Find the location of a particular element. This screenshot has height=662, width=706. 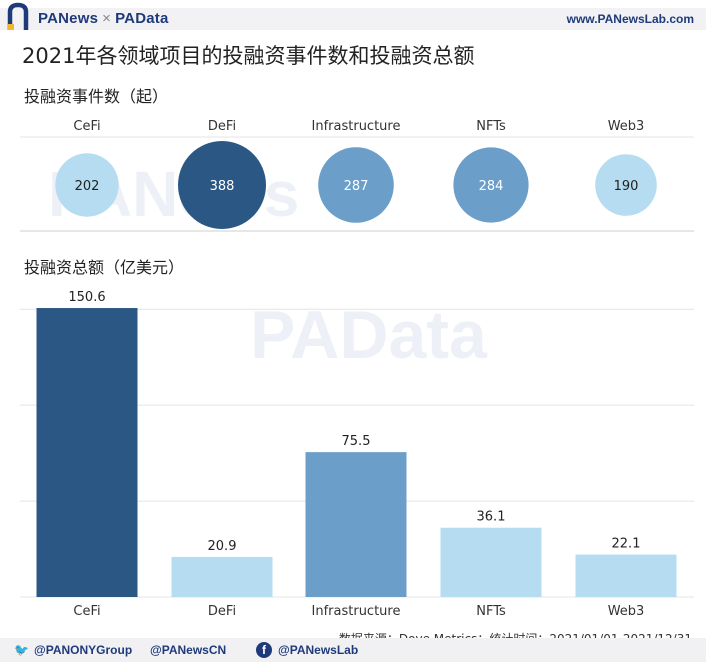

bubble-cefi is located at coordinates (87, 185).